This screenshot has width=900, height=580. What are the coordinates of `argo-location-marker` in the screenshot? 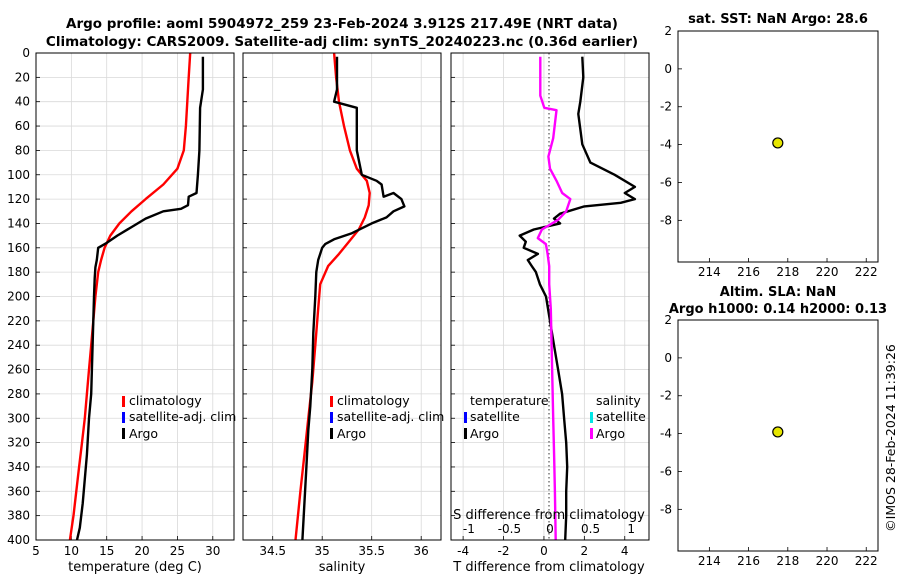 It's located at (778, 143).